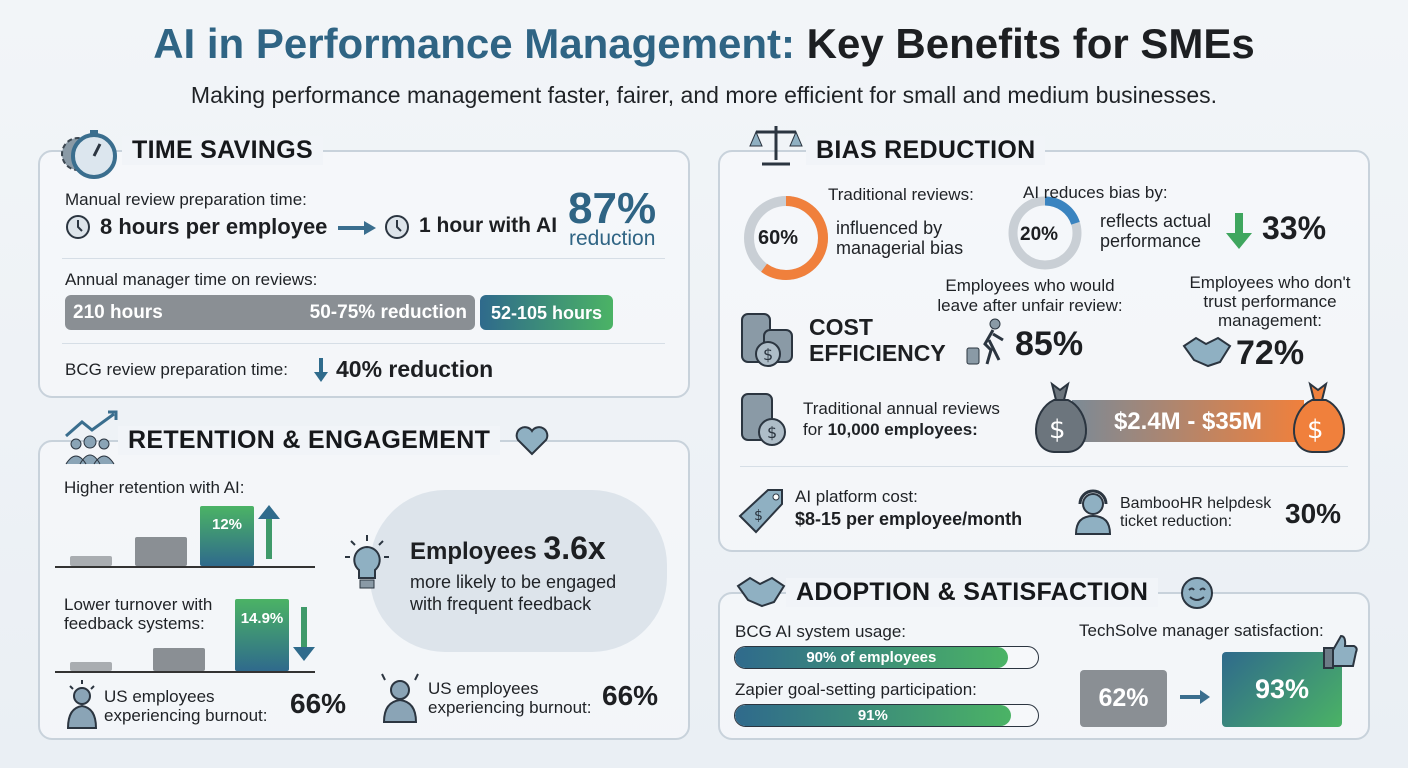 Image resolution: width=1408 pixels, height=768 pixels. What do you see at coordinates (630, 695) in the screenshot?
I see `burnout-value: 66%` at bounding box center [630, 695].